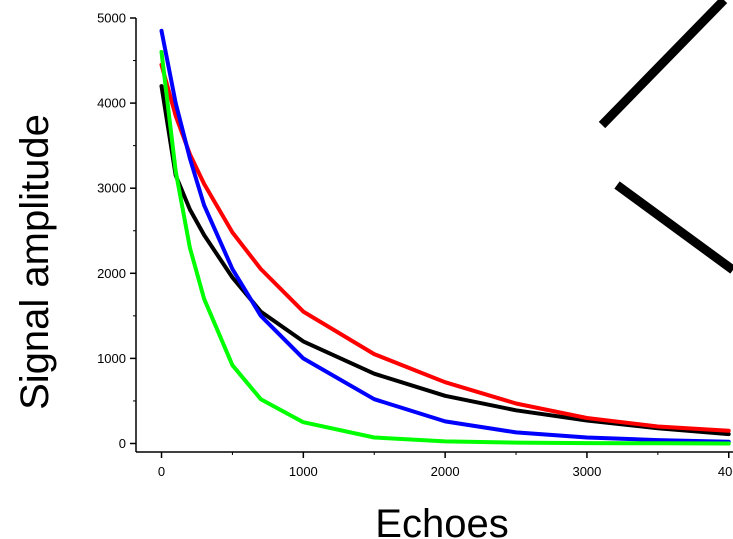 The width and height of the screenshot is (733, 539). I want to click on annotation-strokes, so click(665, 137).